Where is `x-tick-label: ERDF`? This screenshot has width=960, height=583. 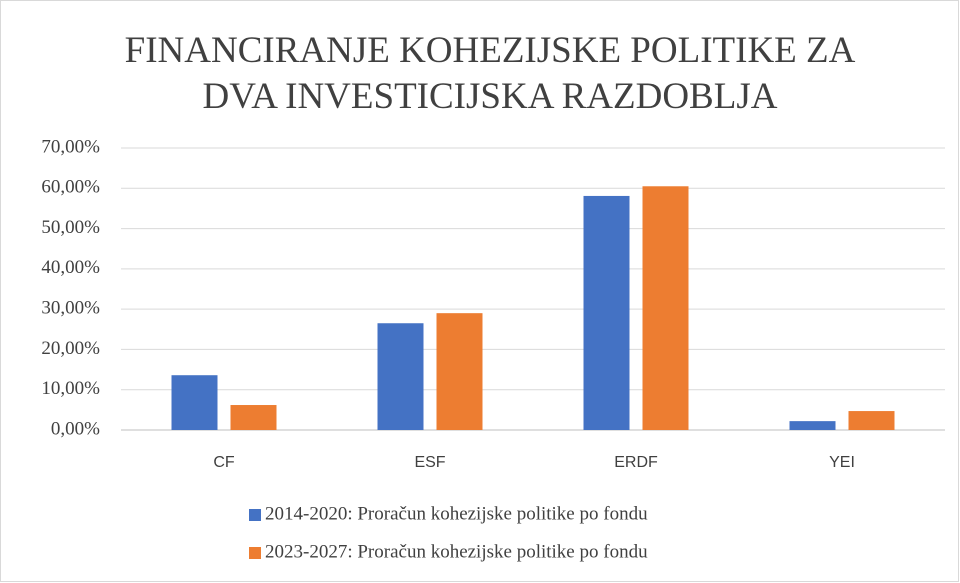
x-tick-label: ERDF is located at coordinates (636, 462).